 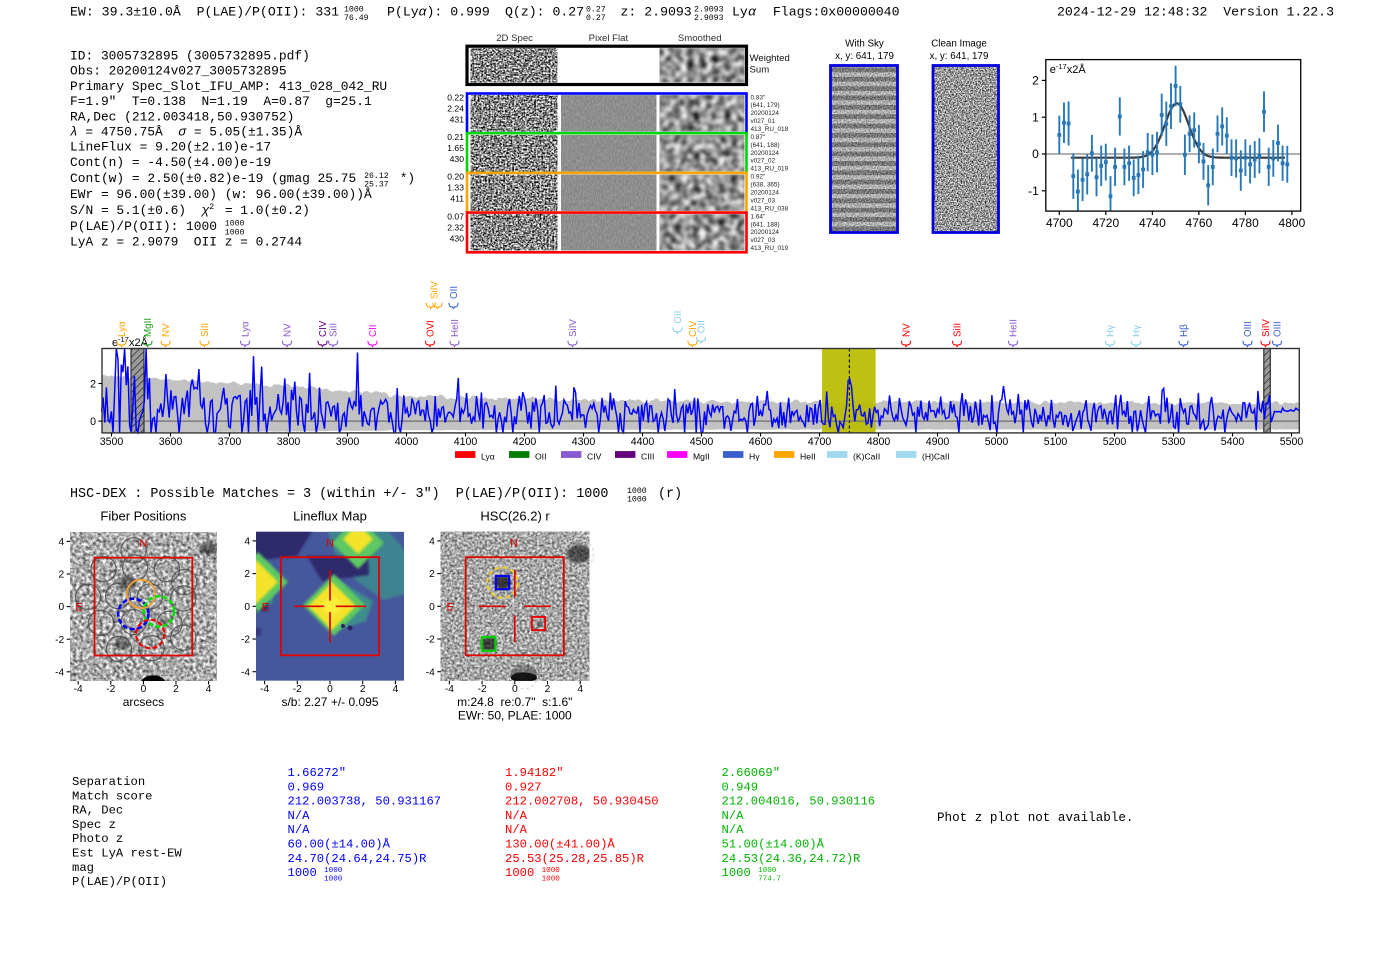 I want to click on svg-text: P(LAE)/P(OII): 1000, so click(x=143, y=226).